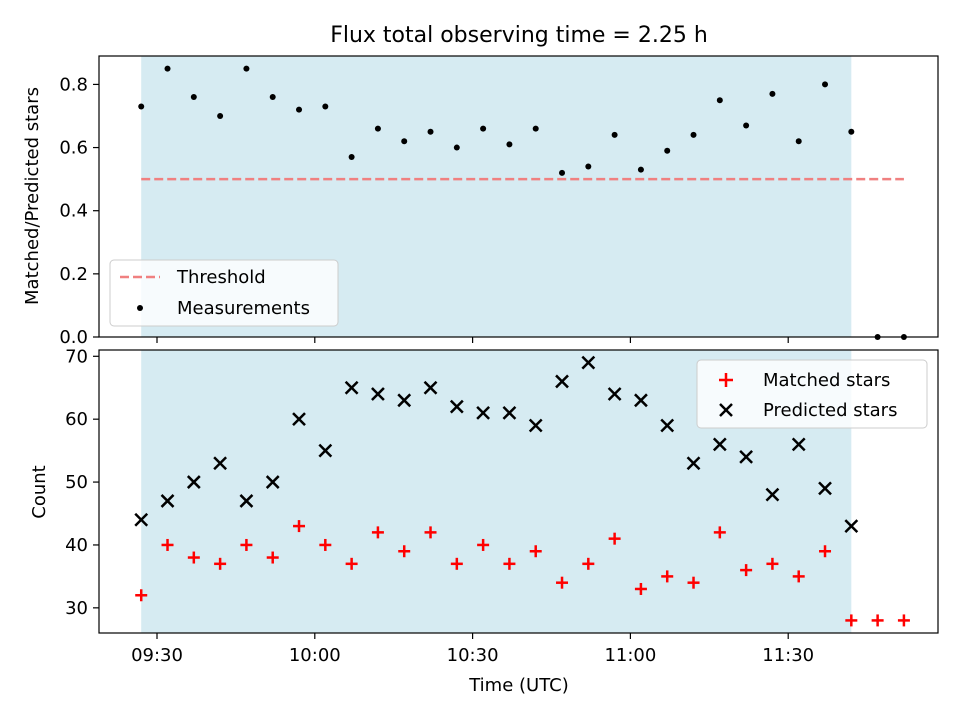  Describe the element at coordinates (157, 655) in the screenshot. I see `x-tick-label: 09:30` at that location.